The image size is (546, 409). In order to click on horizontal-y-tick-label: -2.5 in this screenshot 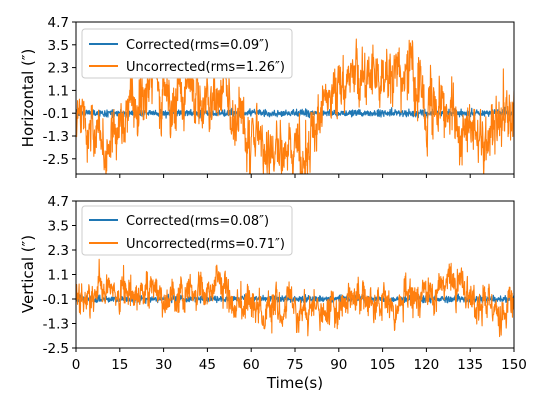, I will do `click(56, 160)`.